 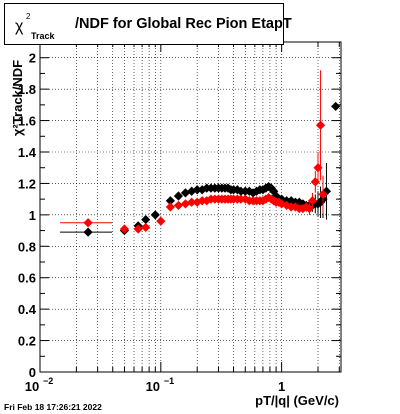 I want to click on chart-title-box: χ 2 Track /NDF for Global Rec Pion EtapT, so click(x=148, y=24).